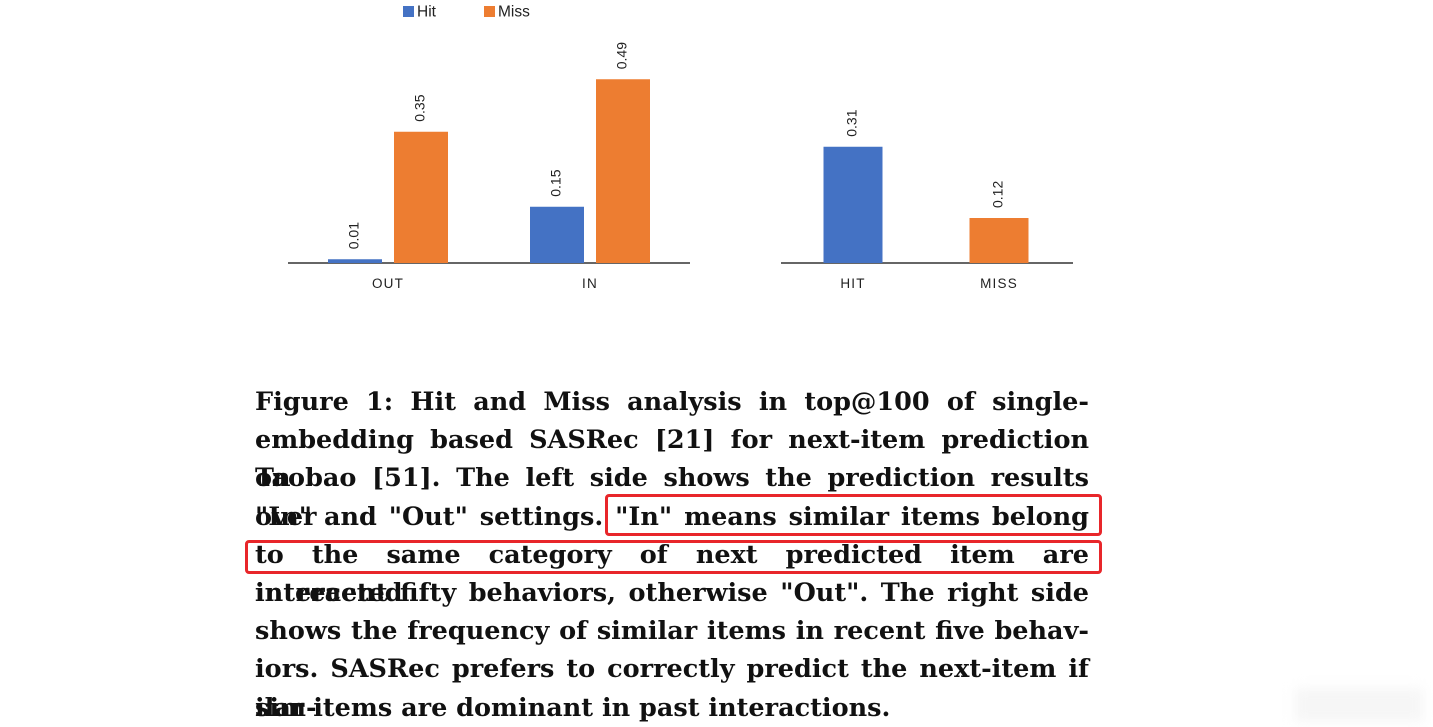 This screenshot has width=1433, height=727. Describe the element at coordinates (998, 194) in the screenshot. I see `data-label: 0.12` at that location.